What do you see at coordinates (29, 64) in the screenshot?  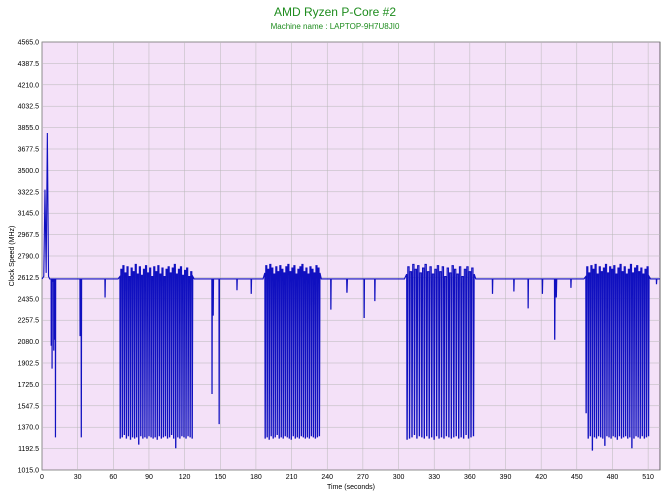 I see `y-tick-label: 4387.5` at bounding box center [29, 64].